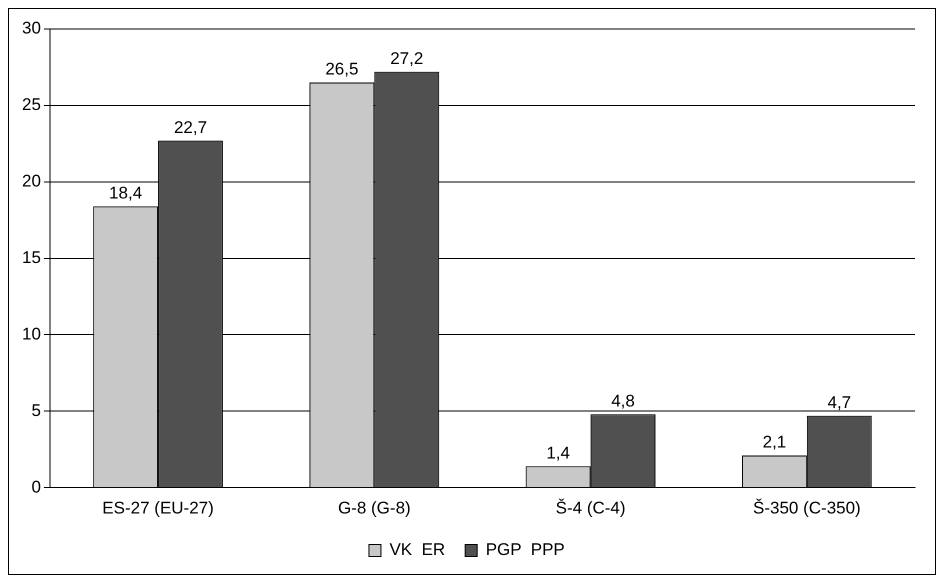 Image resolution: width=946 pixels, height=585 pixels. I want to click on y-tick-label: 15, so click(31, 257).